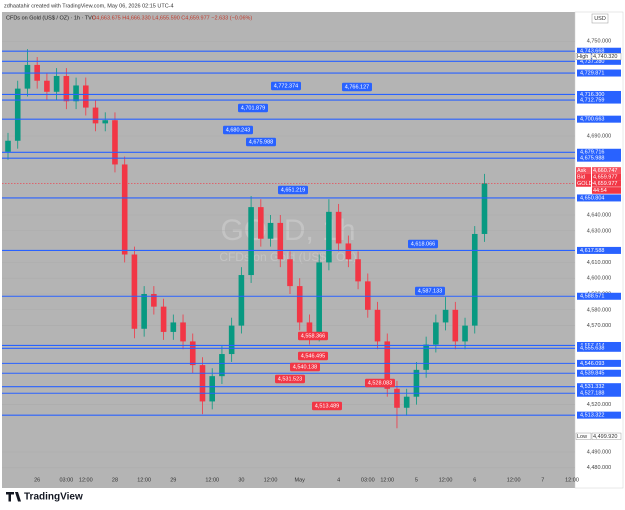  I want to click on level-label: 4,588.571, so click(592, 297).